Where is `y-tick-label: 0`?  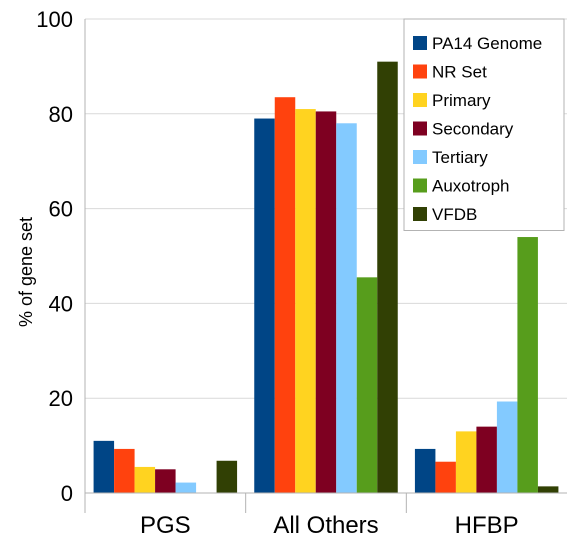
y-tick-label: 0 is located at coordinates (67, 493).